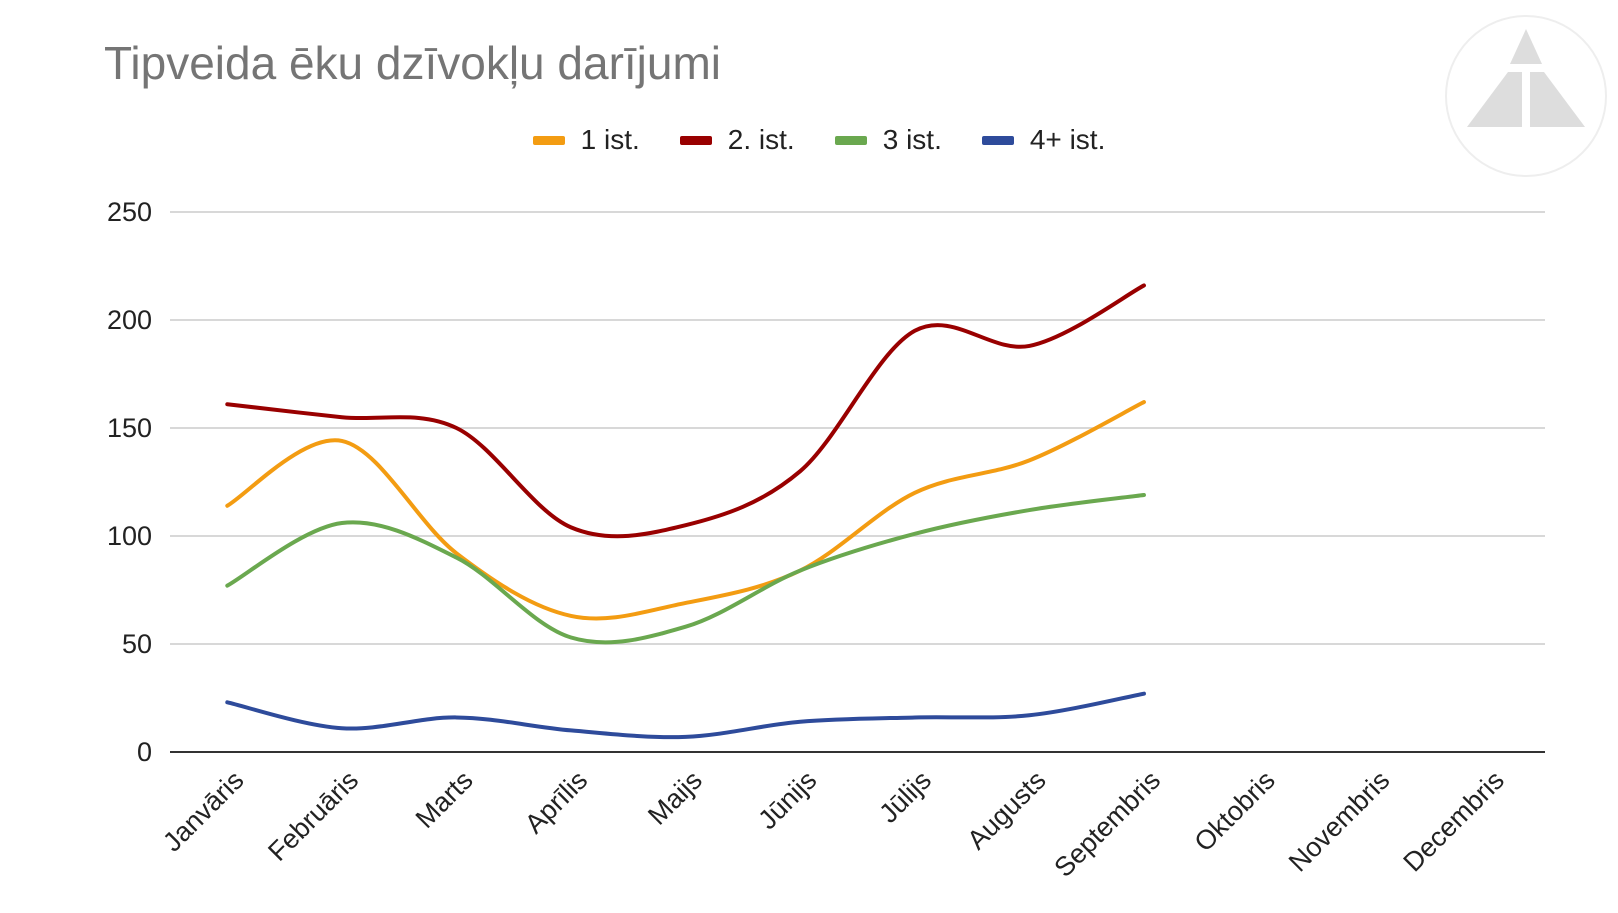  I want to click on x-tick-label: Septembris, so click(1107, 824).